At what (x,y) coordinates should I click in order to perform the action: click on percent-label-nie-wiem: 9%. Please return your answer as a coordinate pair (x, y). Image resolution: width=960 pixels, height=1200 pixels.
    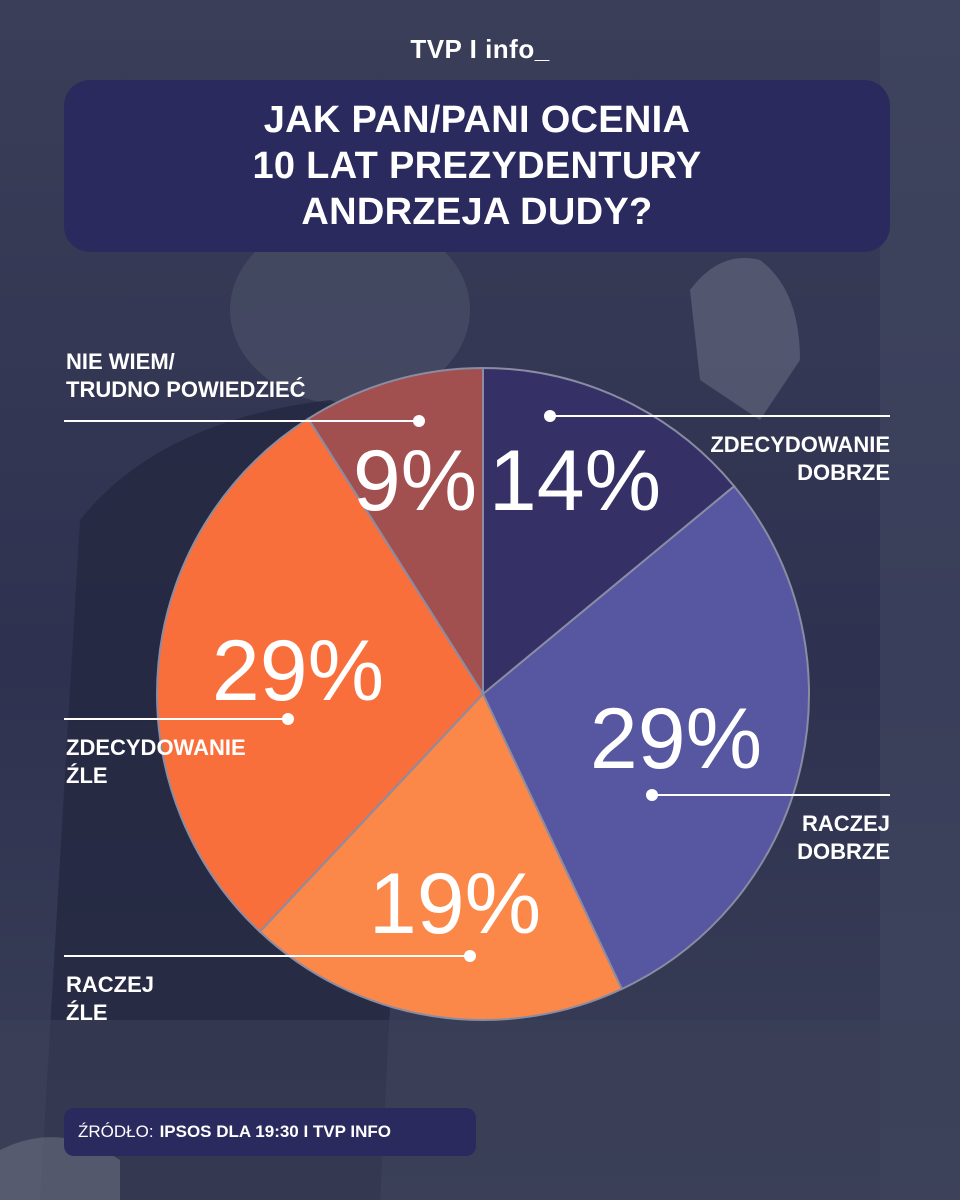
    Looking at the image, I should click on (415, 481).